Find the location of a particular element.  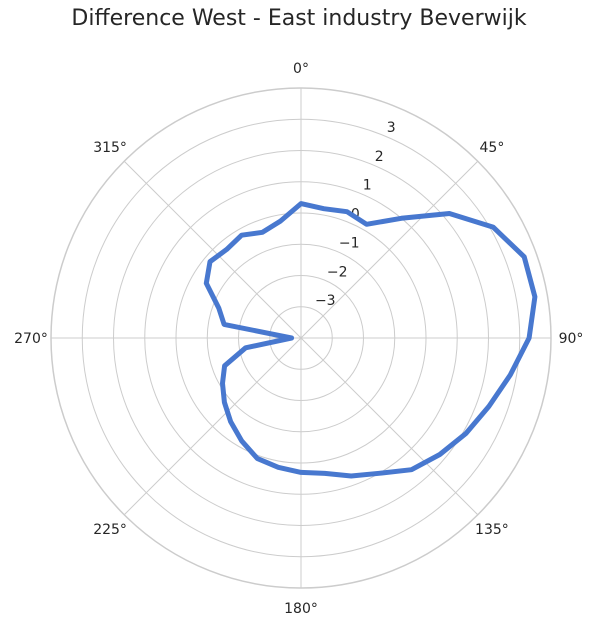

angle-tick-label: 180° is located at coordinates (301, 609).